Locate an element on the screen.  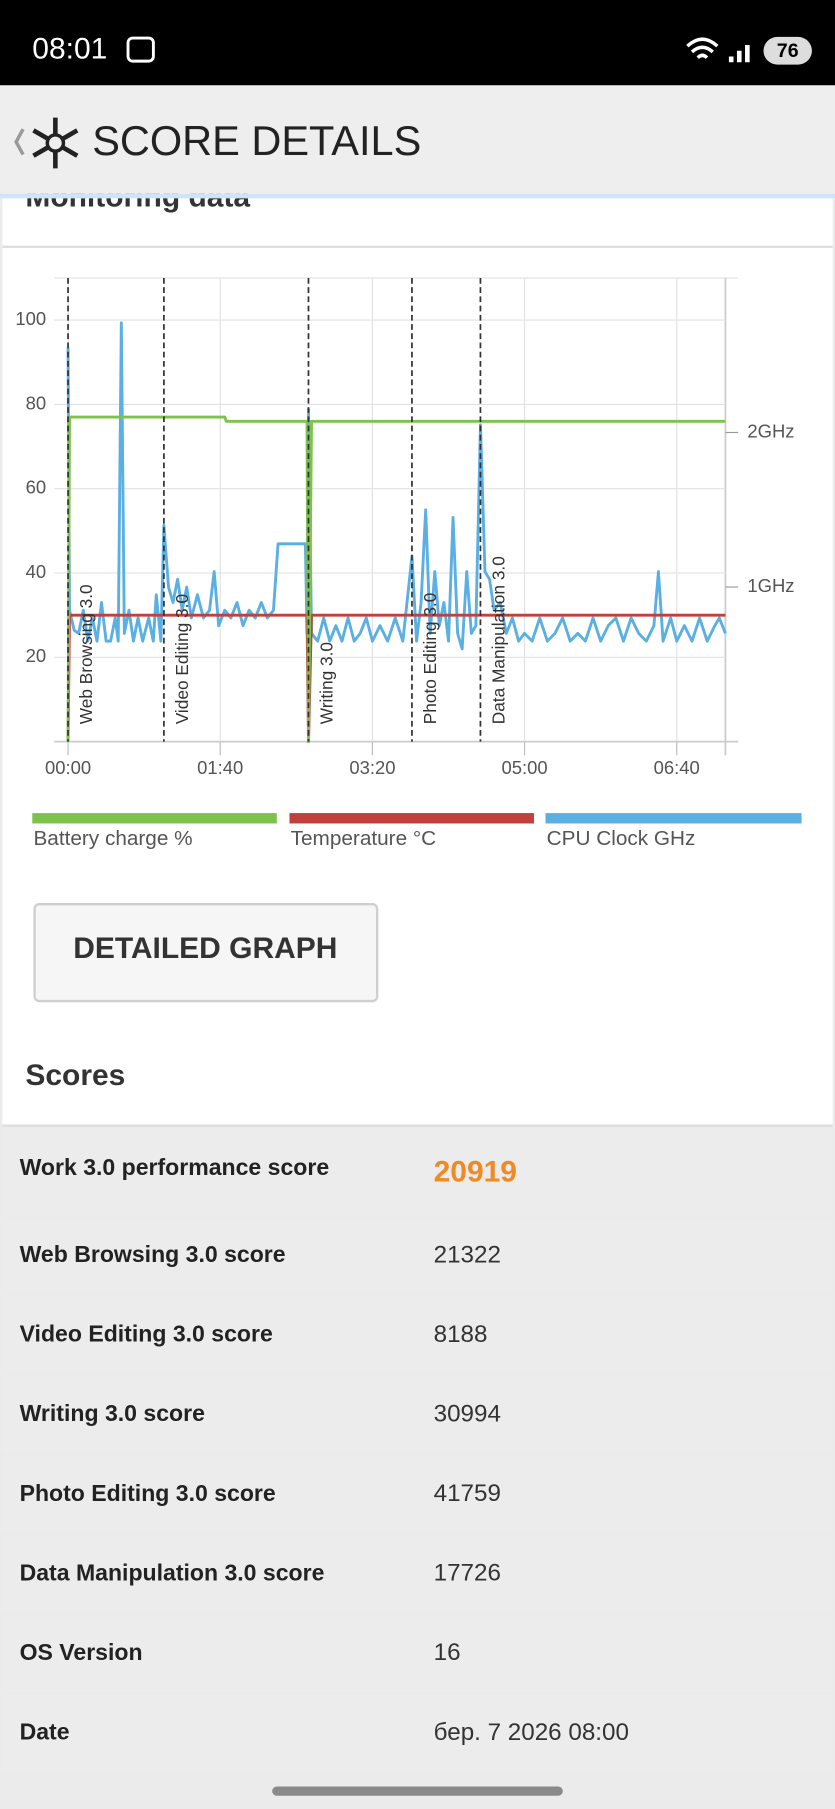
back-button is located at coordinates (19, 142).